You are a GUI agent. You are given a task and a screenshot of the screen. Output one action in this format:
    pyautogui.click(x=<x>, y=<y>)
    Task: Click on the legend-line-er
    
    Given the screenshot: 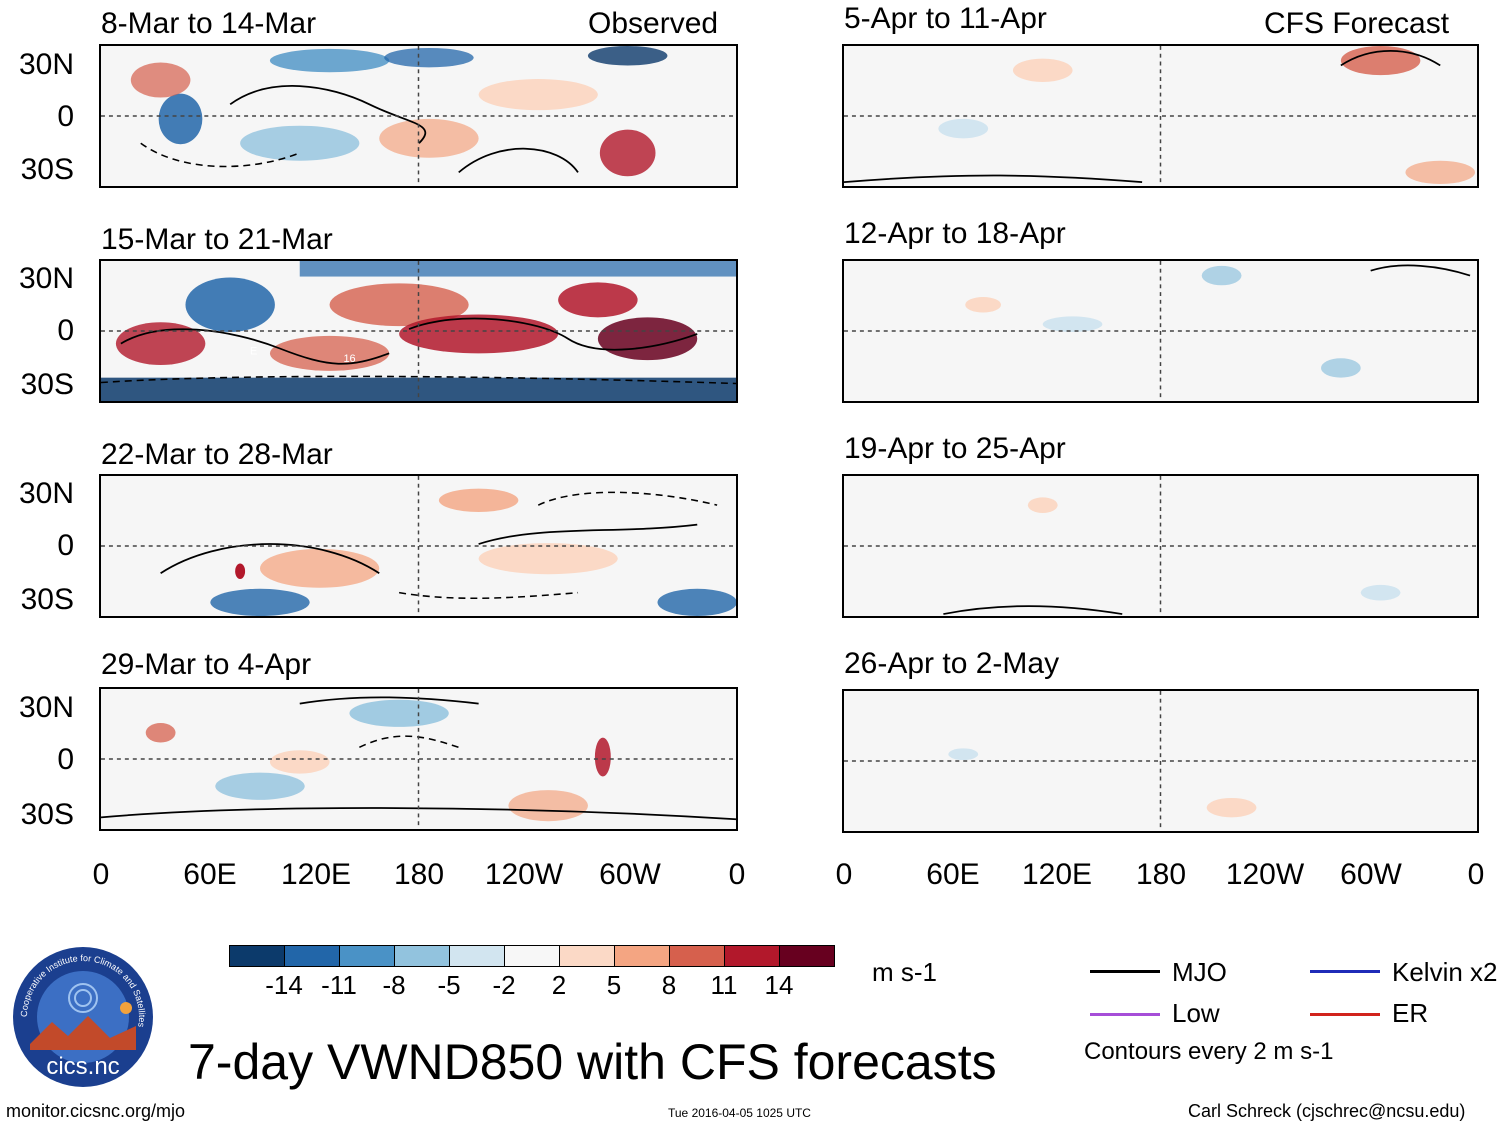 What is the action you would take?
    pyautogui.click(x=1345, y=1014)
    